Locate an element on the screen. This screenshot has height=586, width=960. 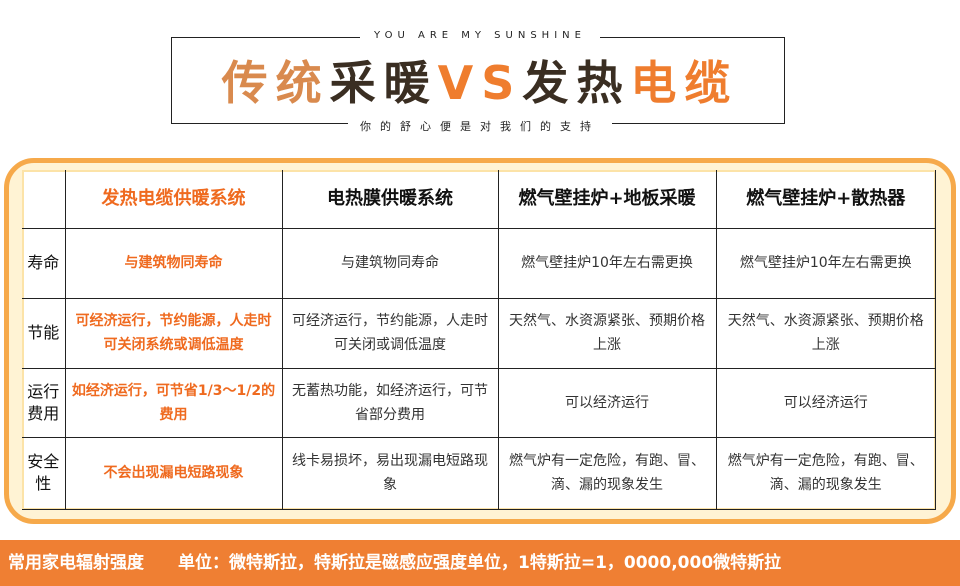
cell: 如经济运行，可节省1/3～1/2的费用 is located at coordinates (173, 402).